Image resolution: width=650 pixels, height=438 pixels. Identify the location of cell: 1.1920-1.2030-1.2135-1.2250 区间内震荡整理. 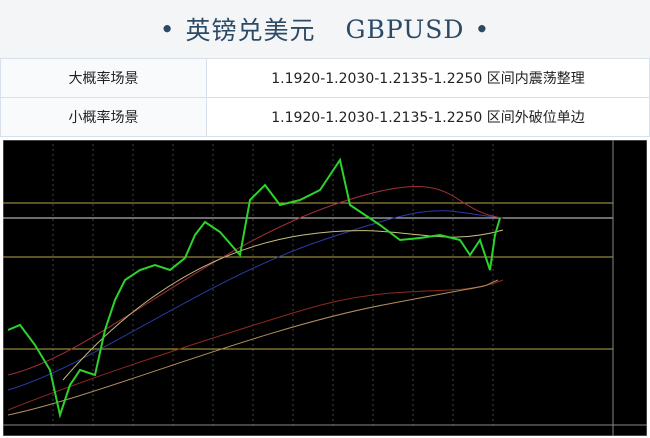
(428, 78).